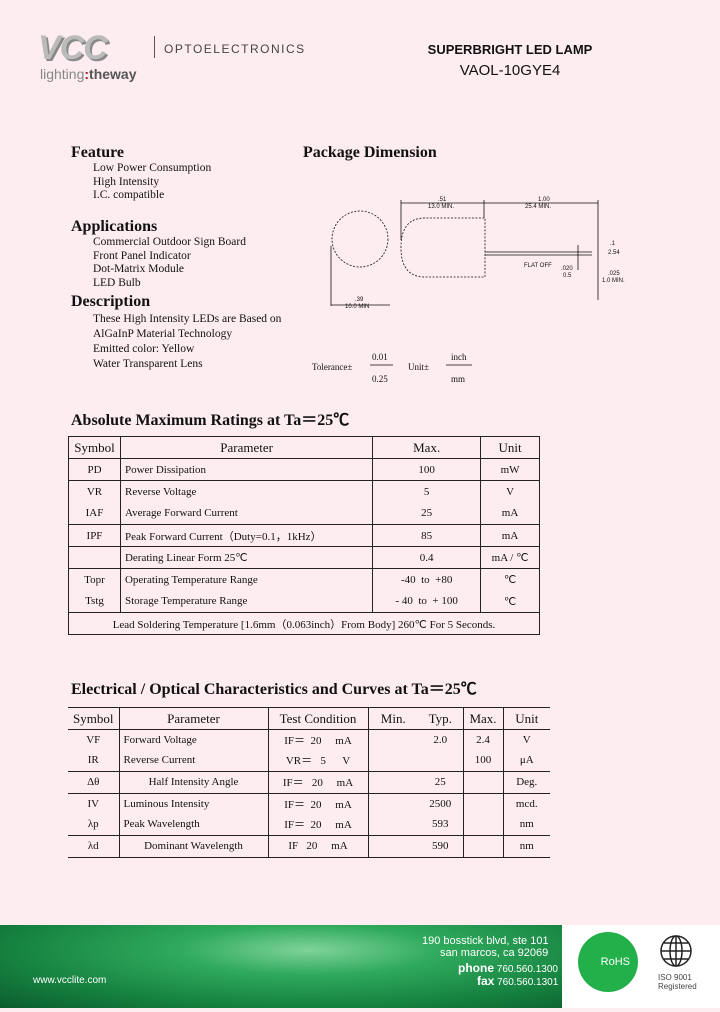 The width and height of the screenshot is (720, 1012). I want to click on feature-heading: Feature, so click(98, 152).